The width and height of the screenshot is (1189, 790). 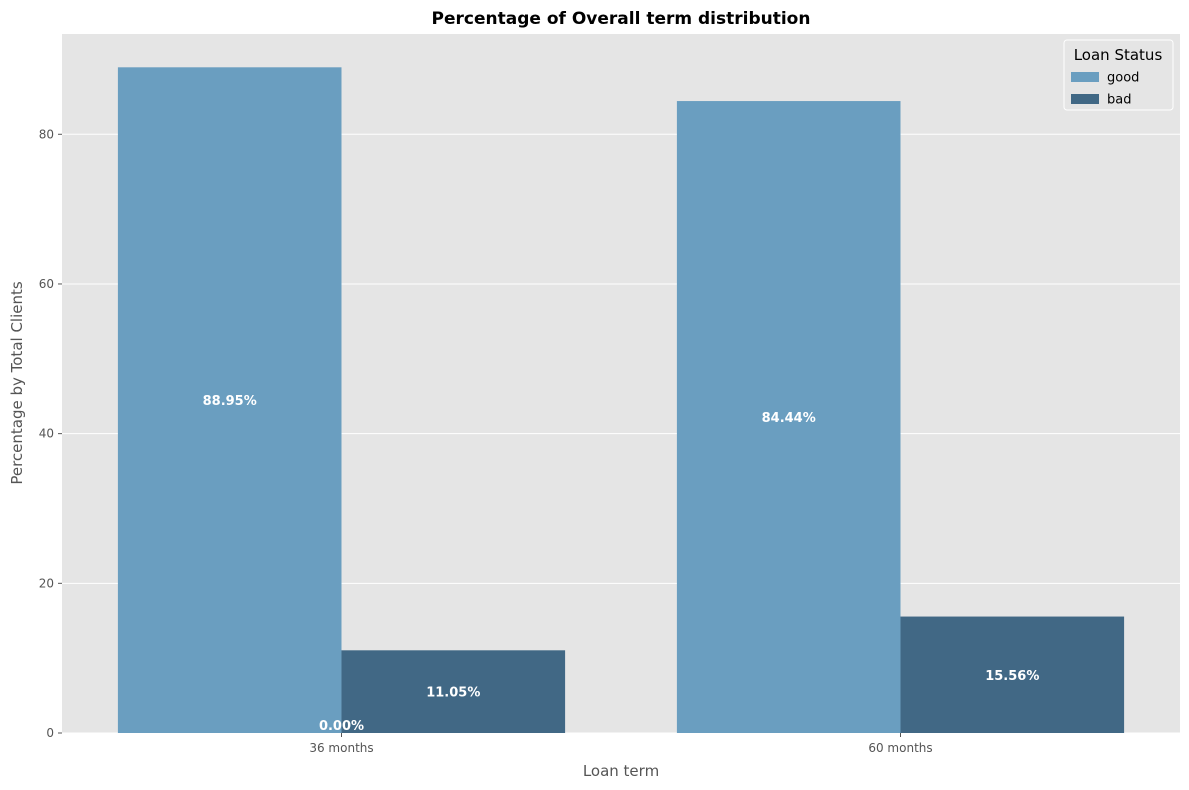 What do you see at coordinates (1085, 99) in the screenshot?
I see `legend-swatch-bad` at bounding box center [1085, 99].